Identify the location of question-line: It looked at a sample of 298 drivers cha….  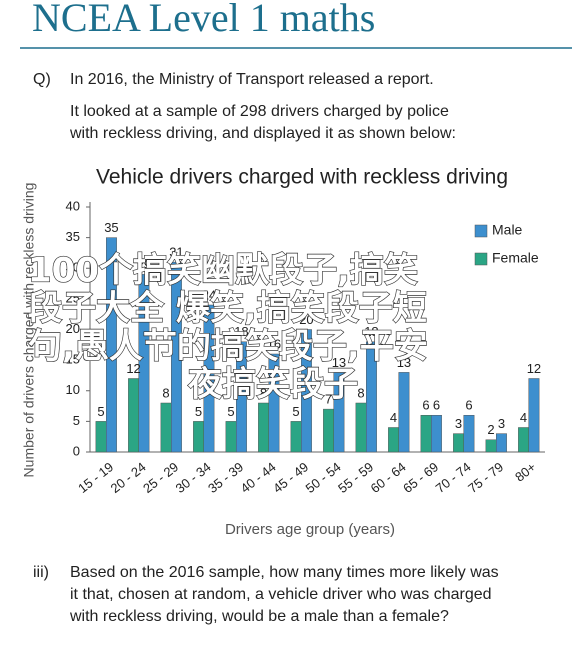
(259, 111).